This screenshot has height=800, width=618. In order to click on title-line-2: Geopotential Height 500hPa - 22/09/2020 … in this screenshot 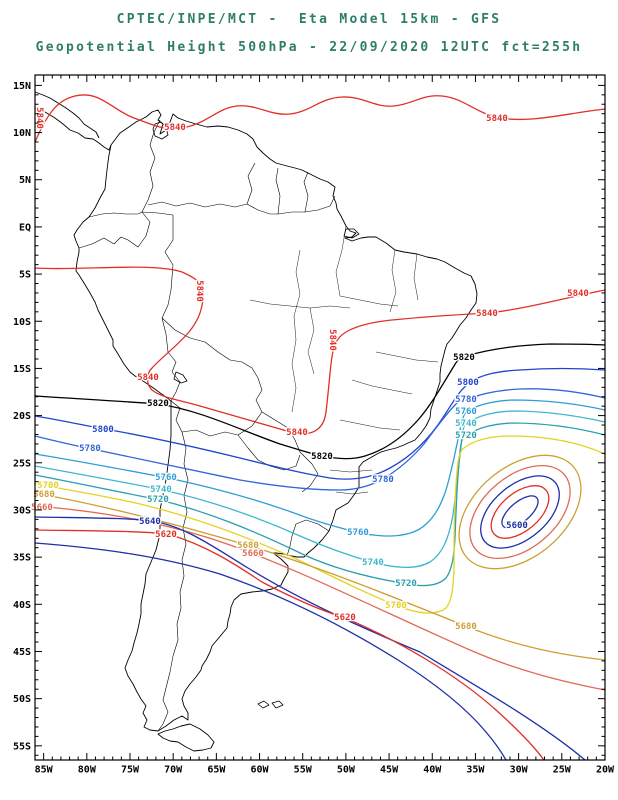, I will do `click(309, 47)`.